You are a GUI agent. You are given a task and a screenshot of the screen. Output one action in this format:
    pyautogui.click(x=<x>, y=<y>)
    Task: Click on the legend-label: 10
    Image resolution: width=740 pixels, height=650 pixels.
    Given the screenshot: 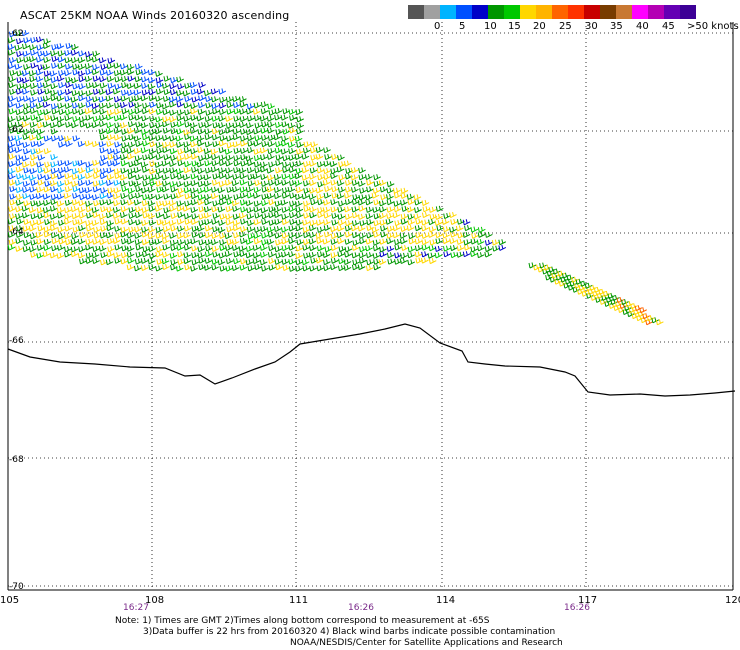 What is the action you would take?
    pyautogui.click(x=490, y=26)
    